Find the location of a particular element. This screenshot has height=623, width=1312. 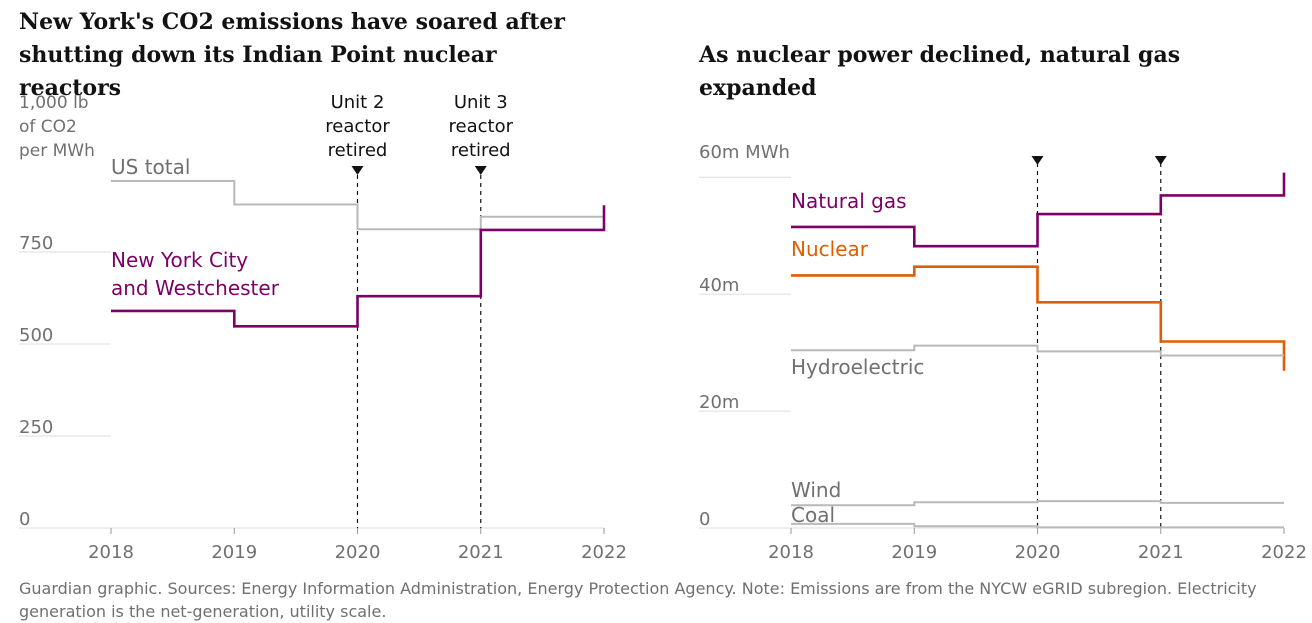

series-line-new-york-city-and-westchester is located at coordinates (358, 266).